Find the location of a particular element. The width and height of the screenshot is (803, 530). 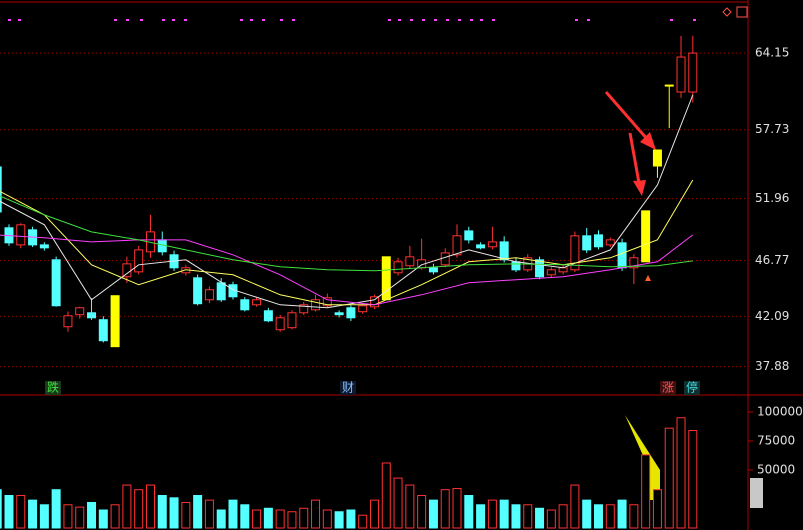

y-tick-label: 100000 is located at coordinates (780, 411).